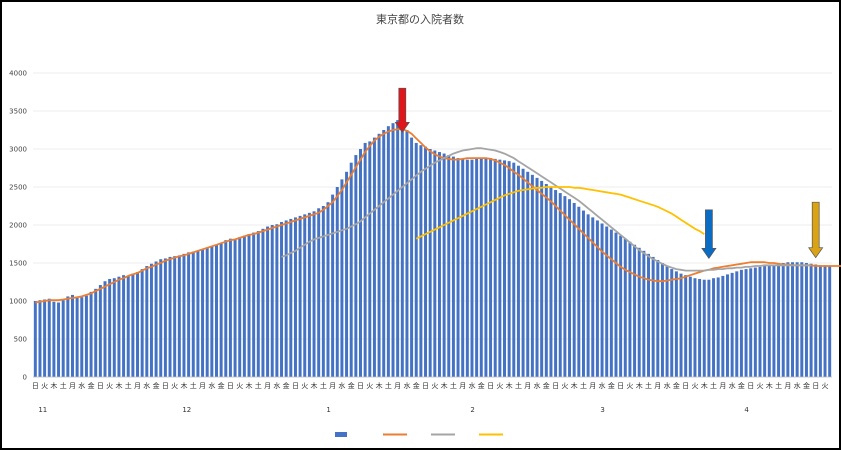 The width and height of the screenshot is (841, 450). What do you see at coordinates (18, 112) in the screenshot?
I see `y-tick-label: 3500` at bounding box center [18, 112].